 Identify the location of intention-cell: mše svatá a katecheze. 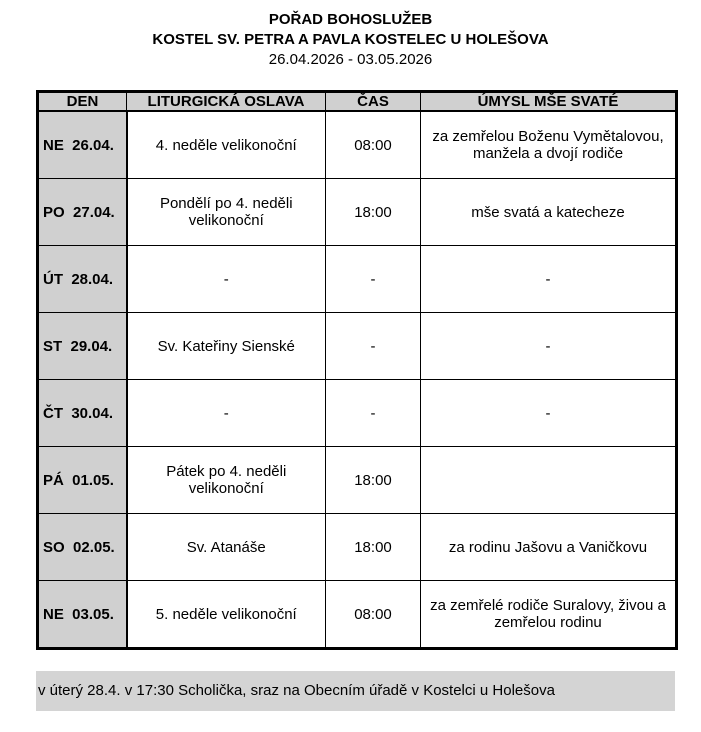
(548, 212).